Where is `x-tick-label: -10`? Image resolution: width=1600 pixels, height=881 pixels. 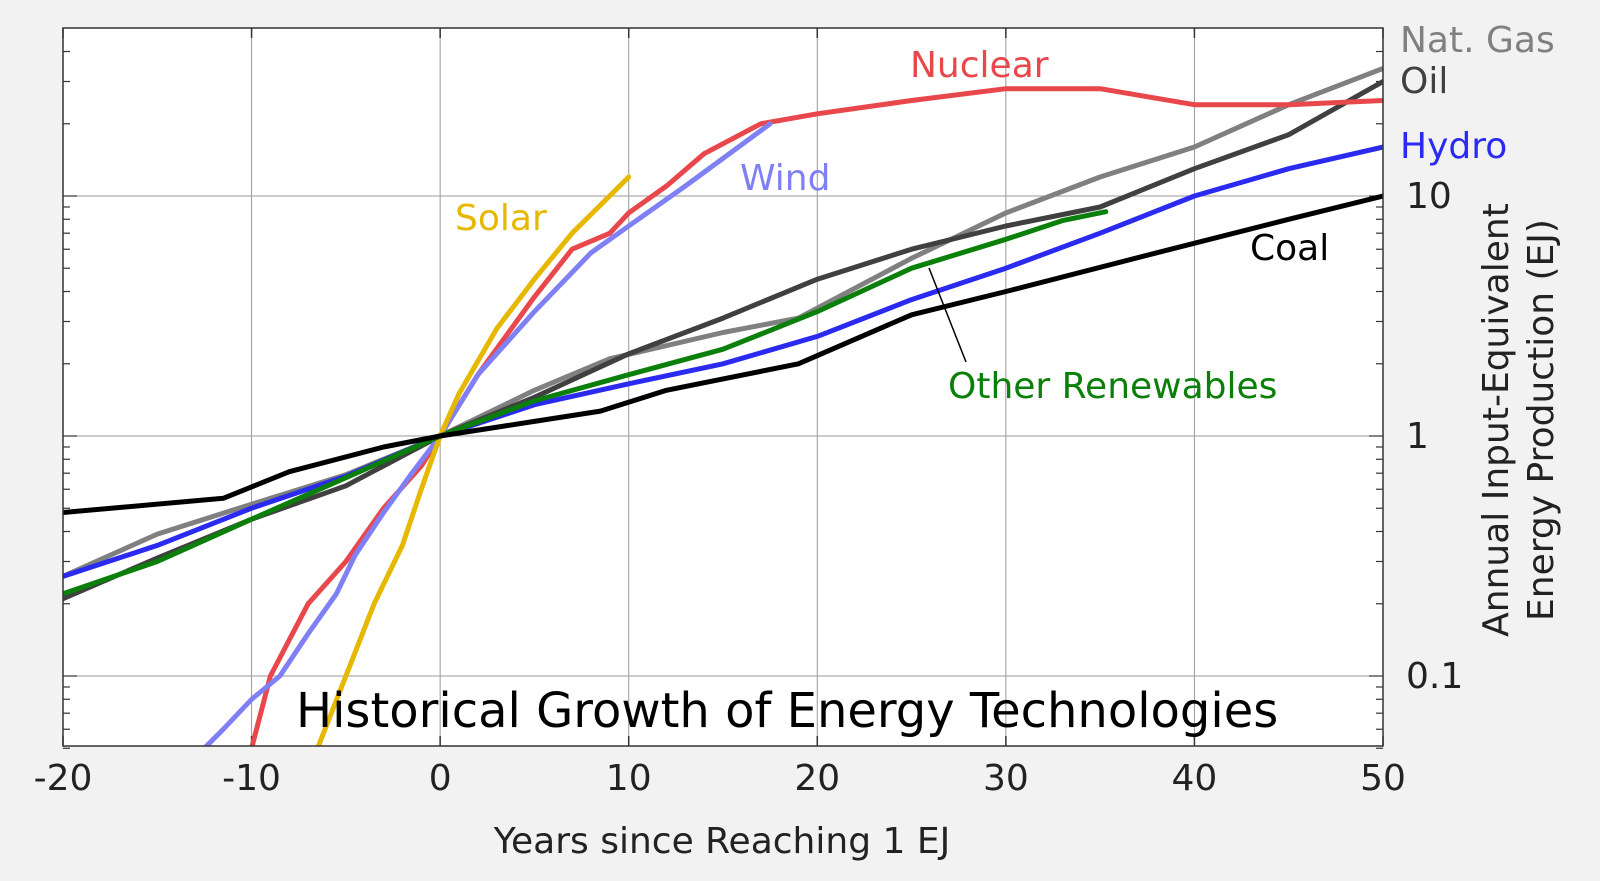 x-tick-label: -10 is located at coordinates (251, 778).